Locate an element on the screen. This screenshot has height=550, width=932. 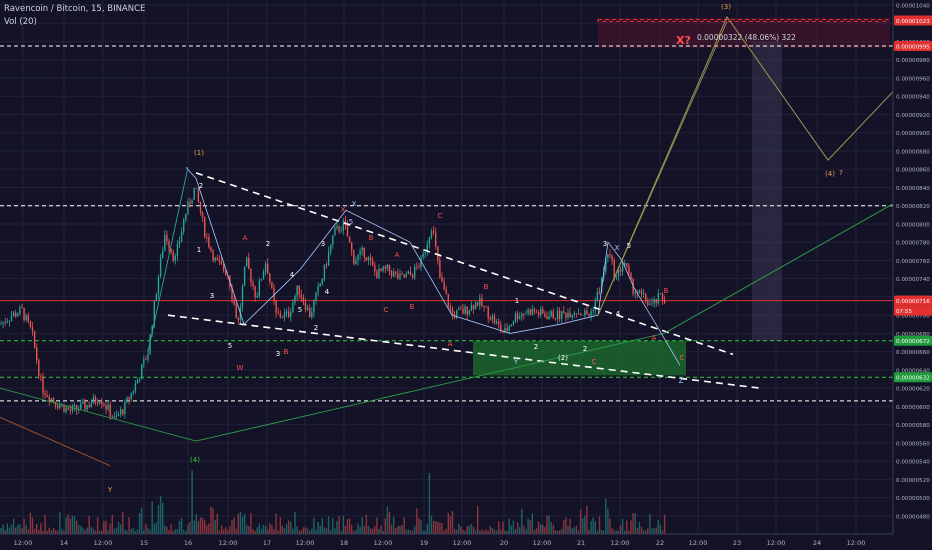
wave-label: 3 is located at coordinates (605, 244).